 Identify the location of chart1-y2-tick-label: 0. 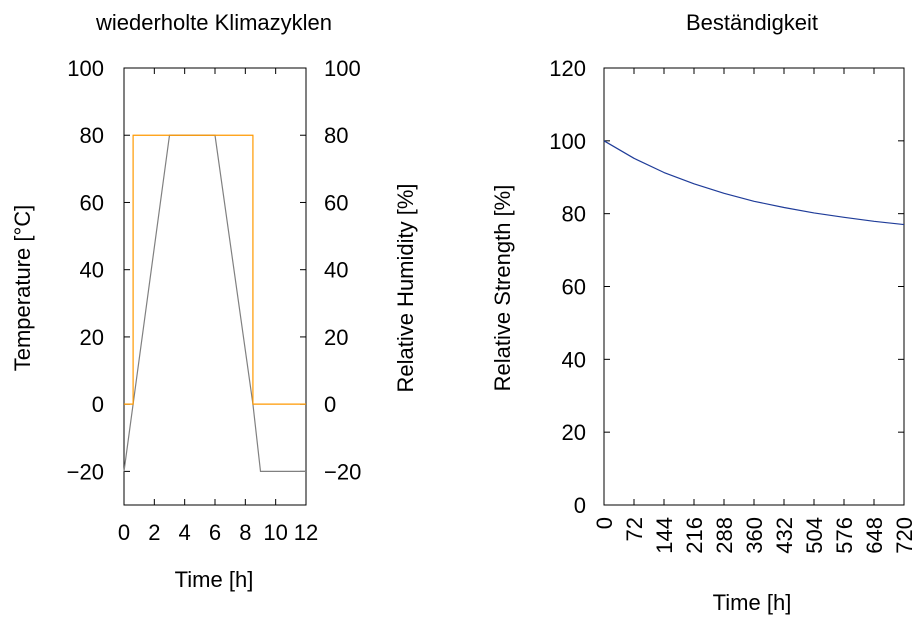
(330, 404).